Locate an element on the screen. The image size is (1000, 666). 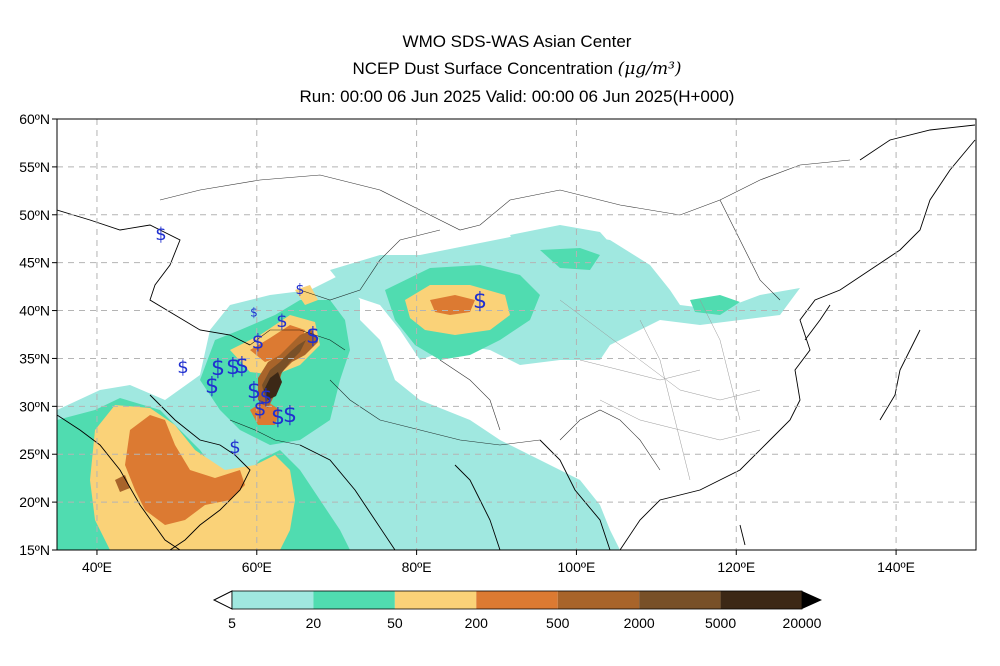
lon-label: 140ºE is located at coordinates (896, 567).